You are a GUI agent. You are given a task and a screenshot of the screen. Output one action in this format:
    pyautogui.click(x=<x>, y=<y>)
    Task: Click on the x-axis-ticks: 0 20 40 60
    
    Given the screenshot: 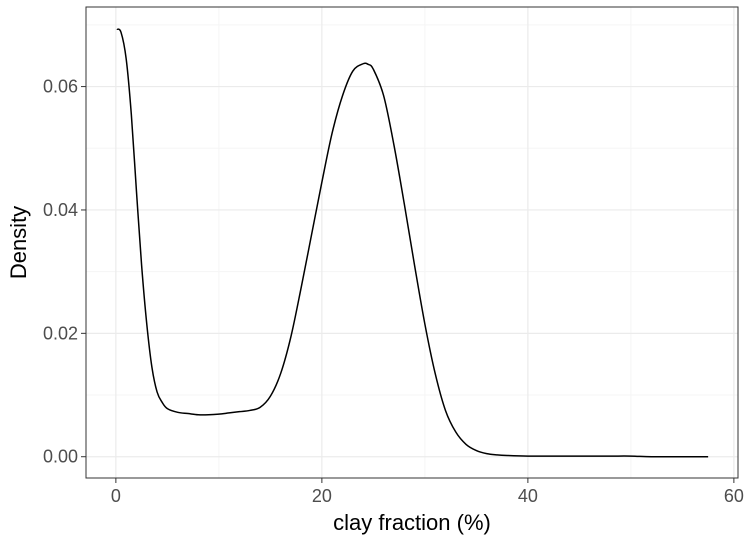 What is the action you would take?
    pyautogui.click(x=427, y=492)
    